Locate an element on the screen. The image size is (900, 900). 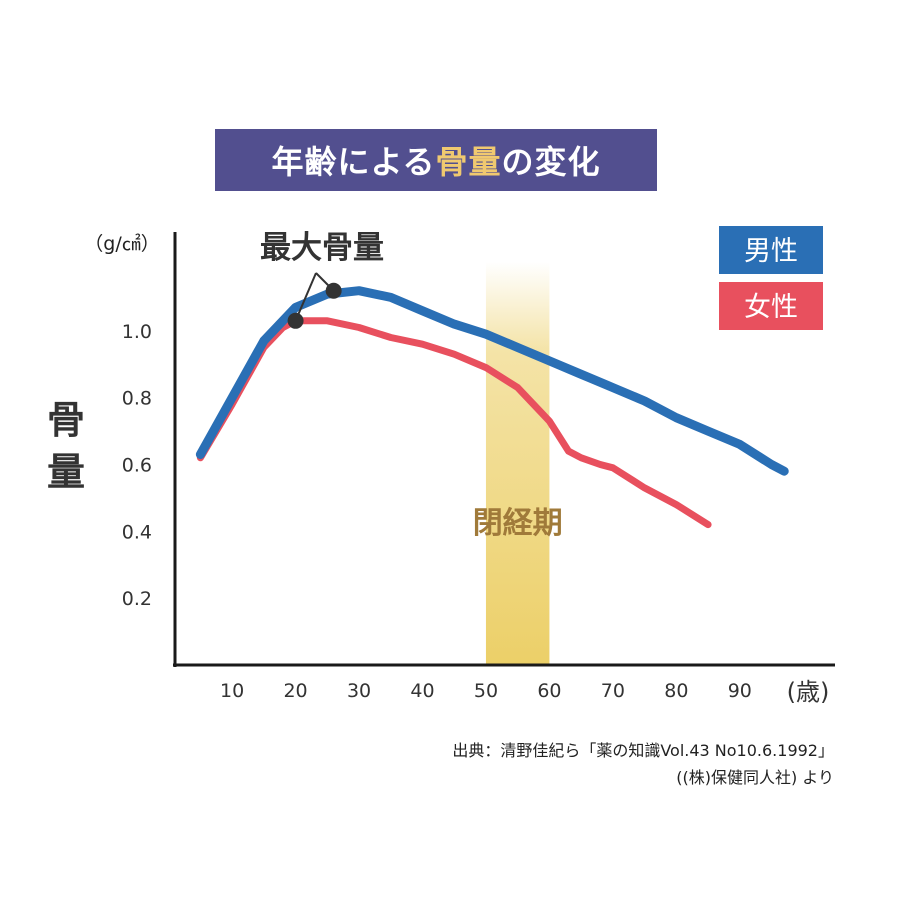
y-tick-label: 1.0 is located at coordinates (137, 332).